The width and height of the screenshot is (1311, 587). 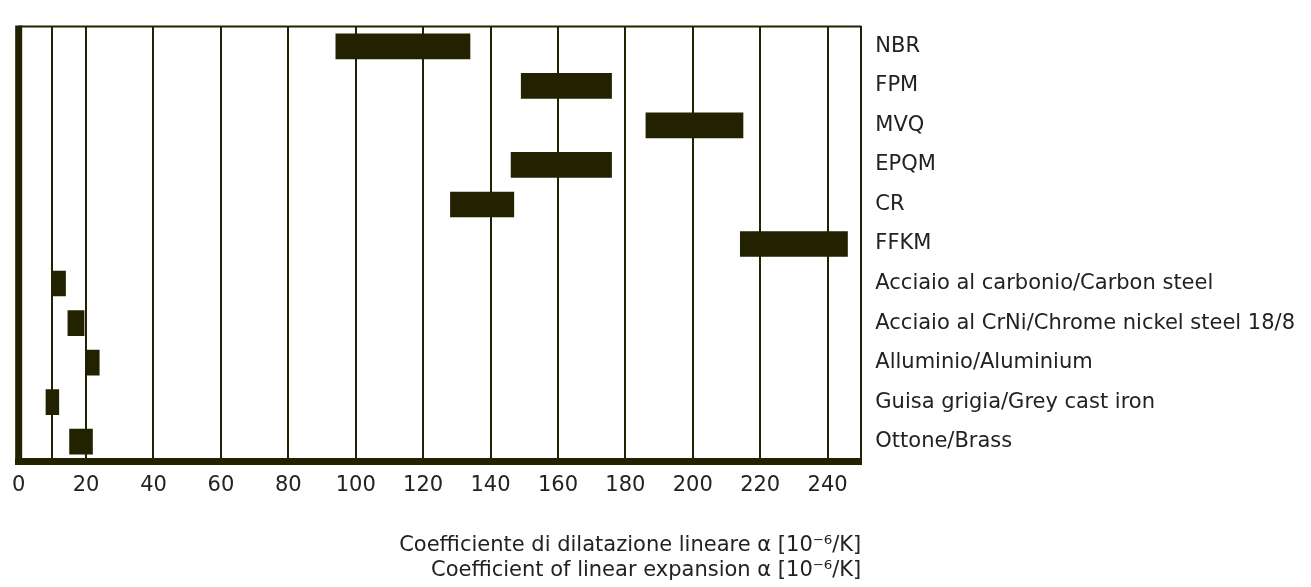 I want to click on y-tick-label: FPM, so click(x=897, y=84).